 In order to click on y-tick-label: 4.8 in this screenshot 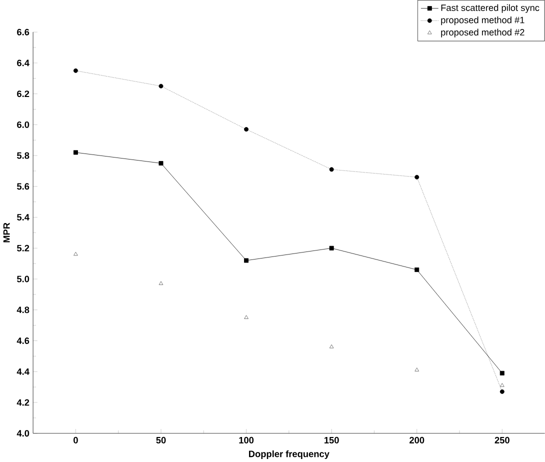, I will do `click(23, 309)`.